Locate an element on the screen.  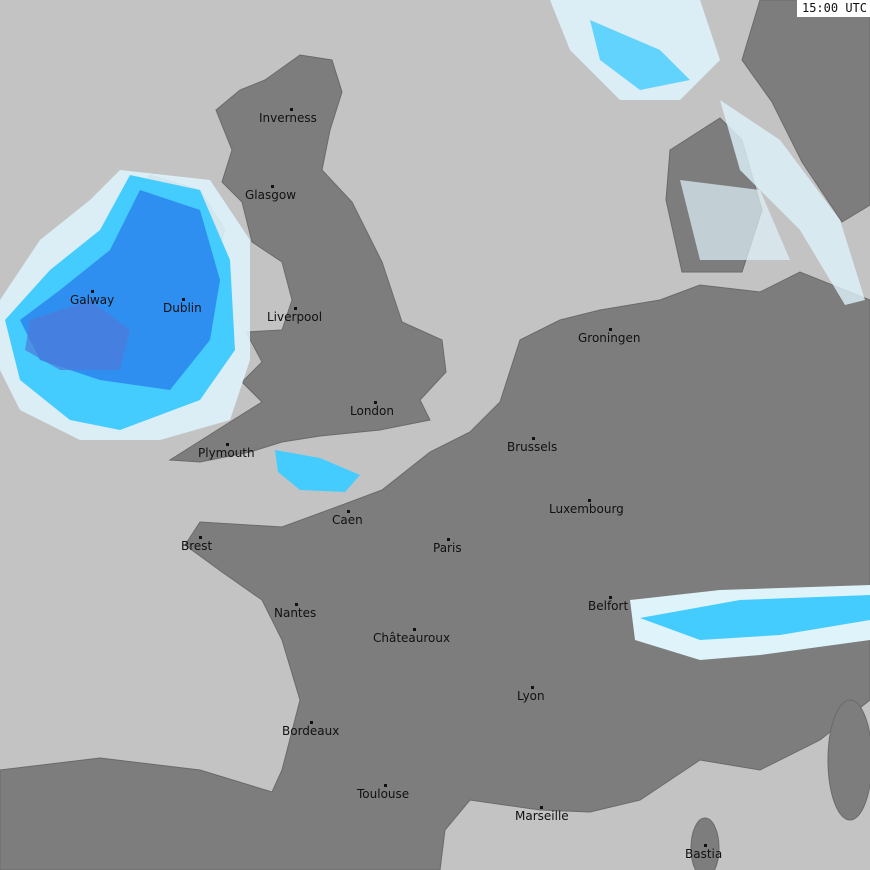
city-label: Plymouth is located at coordinates (226, 453).